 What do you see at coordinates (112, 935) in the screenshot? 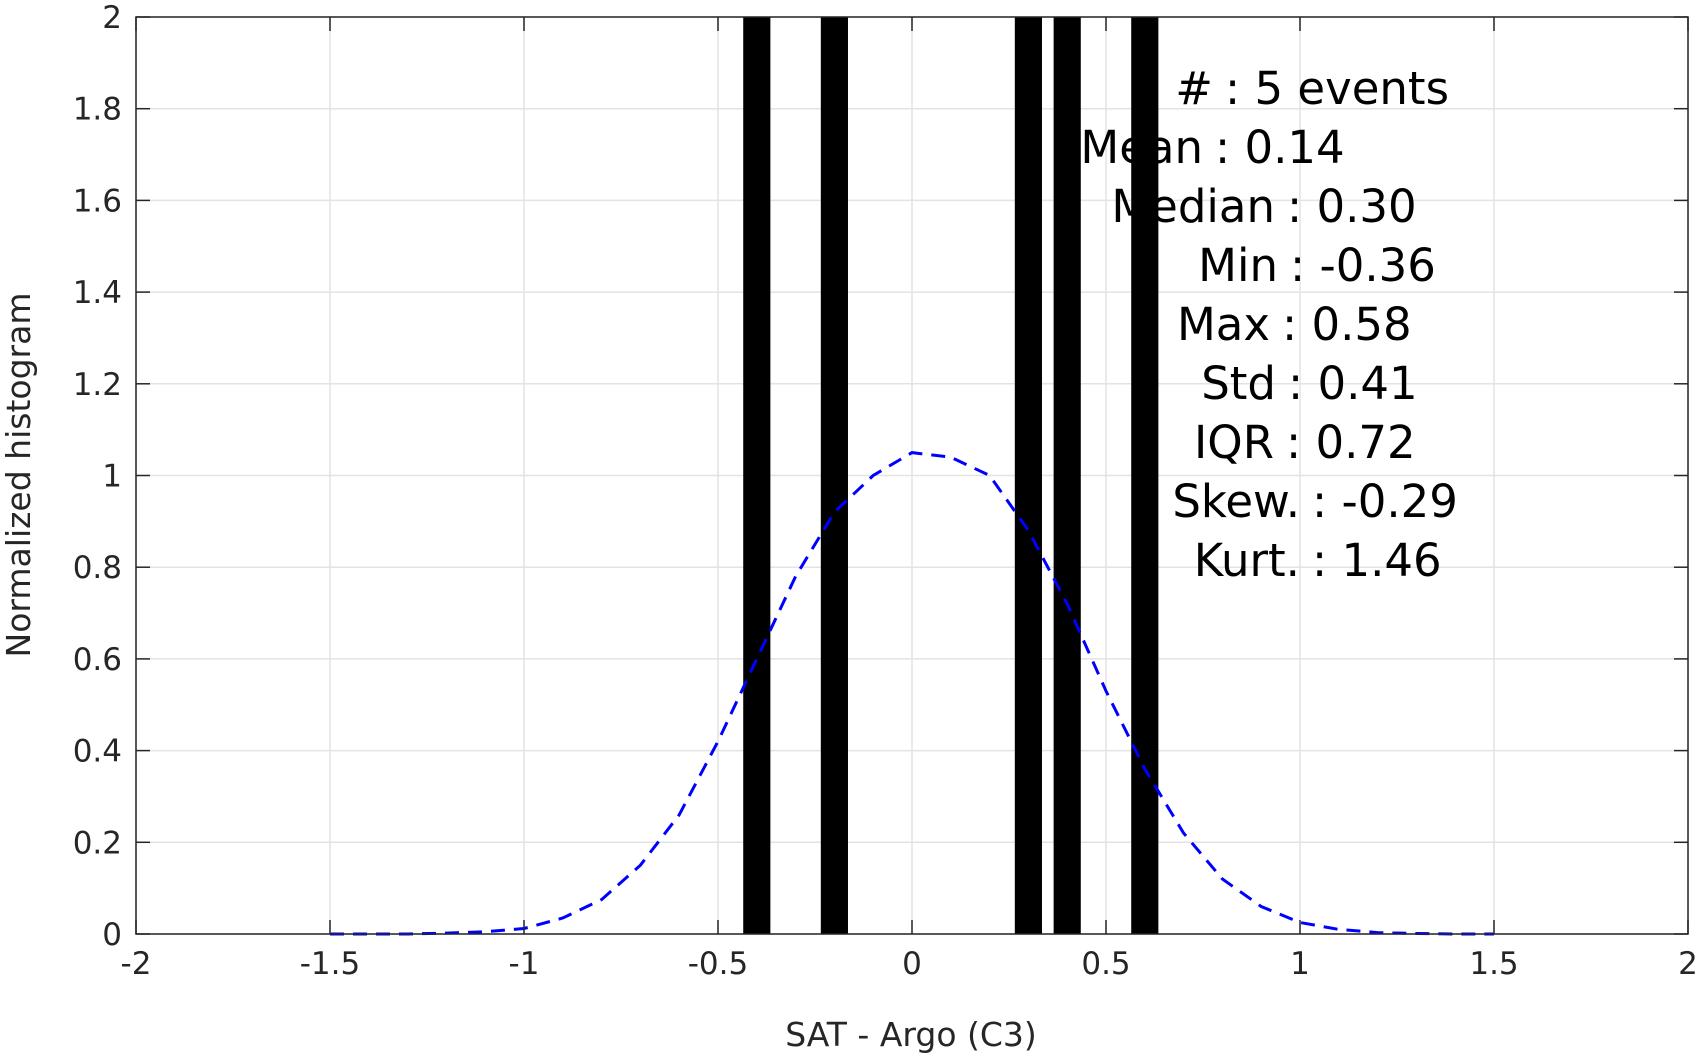
I see `y-tick-label: 0` at bounding box center [112, 935].